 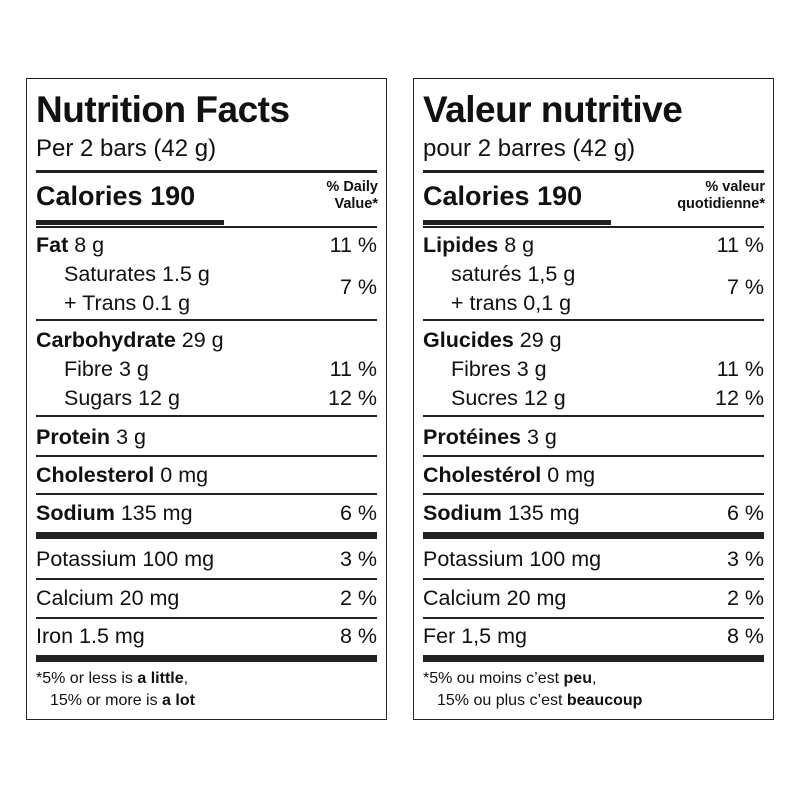 What do you see at coordinates (127, 303) in the screenshot?
I see `trans-row: + Trans 0.1 g` at bounding box center [127, 303].